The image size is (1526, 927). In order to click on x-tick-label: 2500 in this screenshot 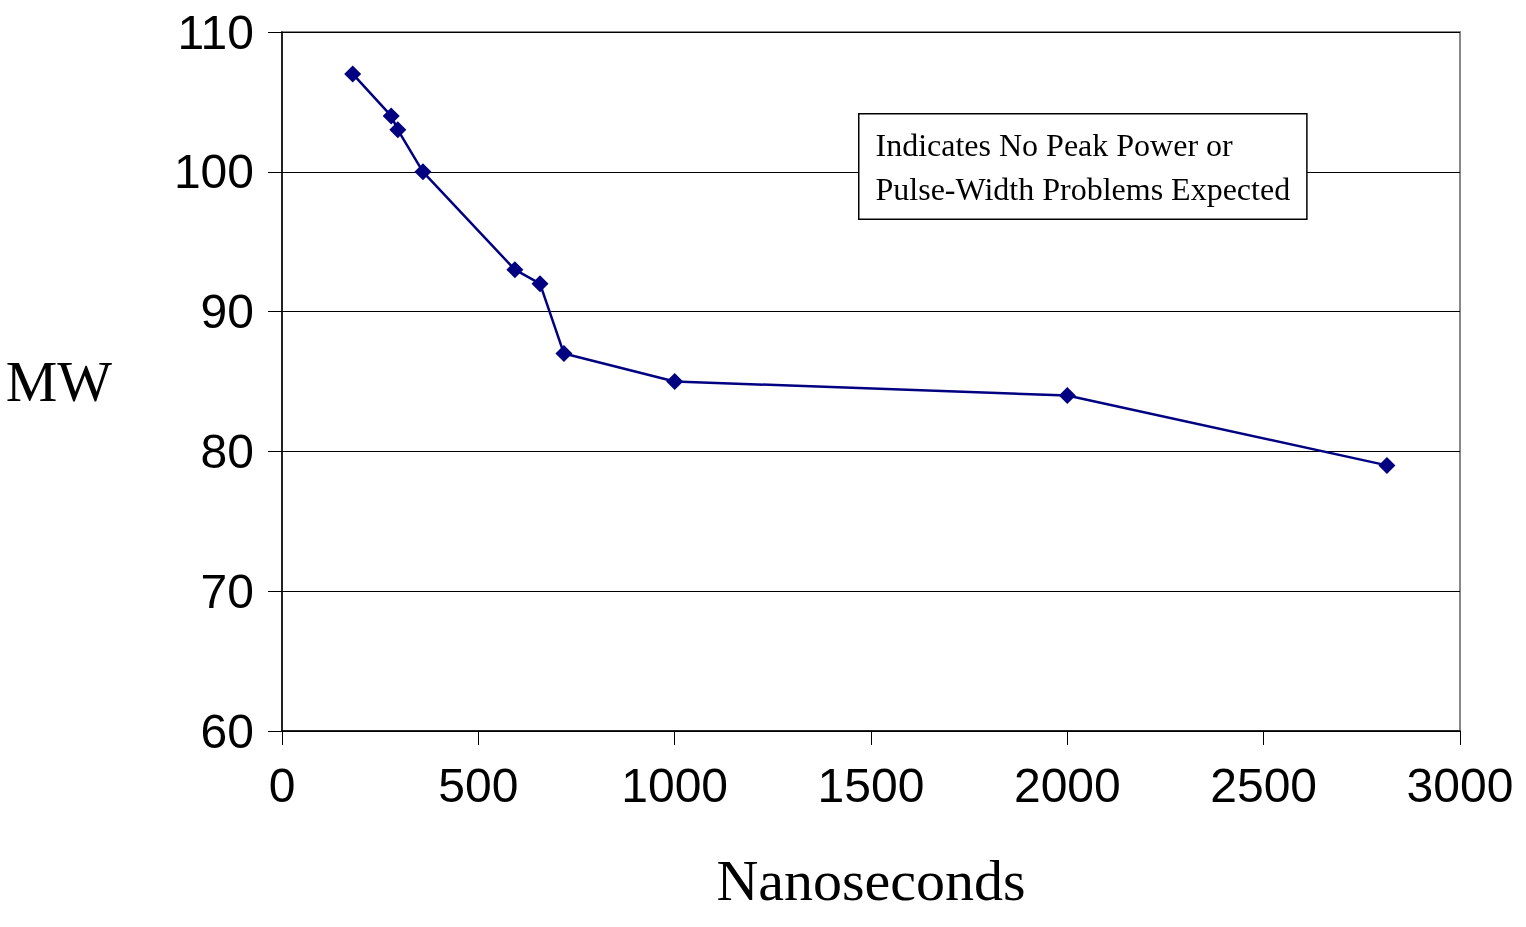, I will do `click(1264, 785)`.